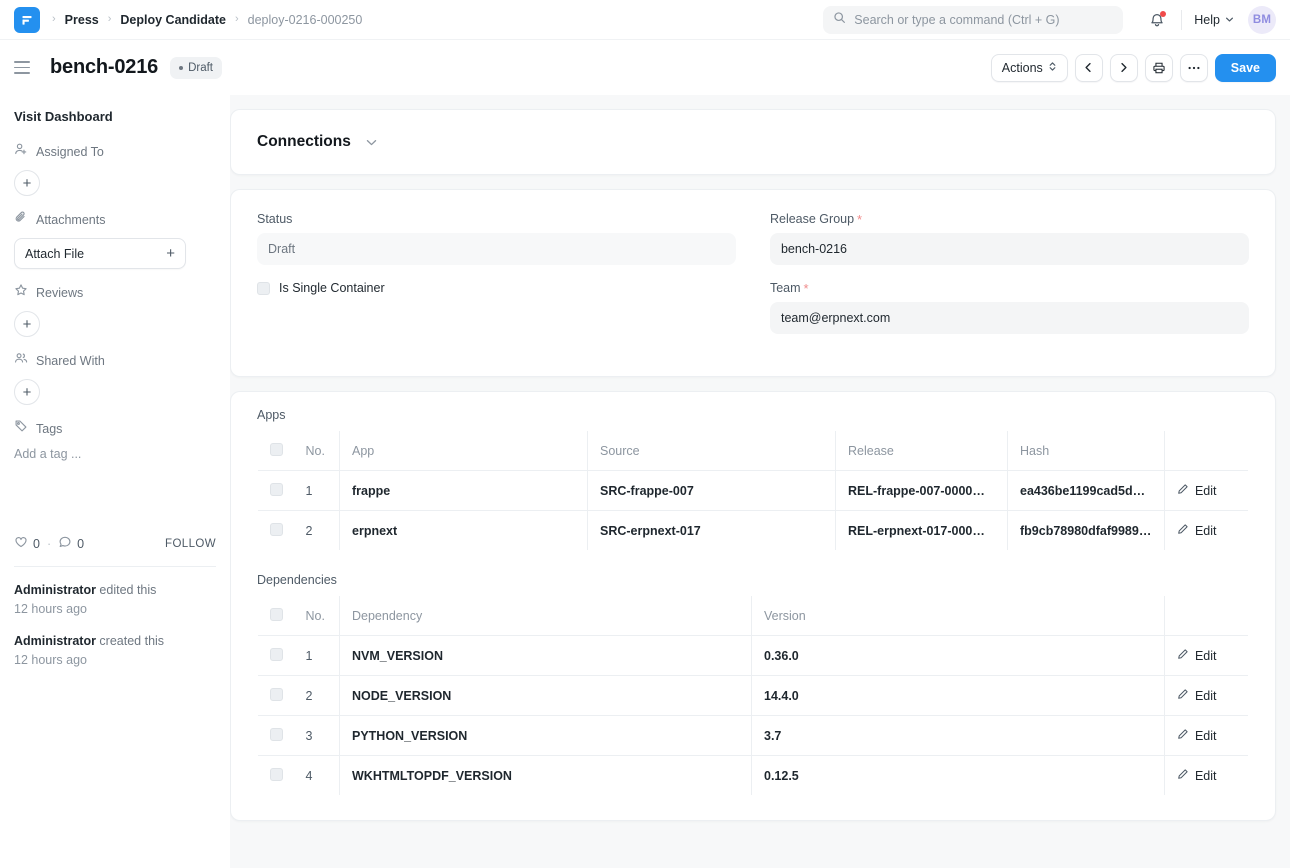  What do you see at coordinates (973, 19) in the screenshot?
I see `search-input: Search or type a command (Ctrl + G)` at bounding box center [973, 19].